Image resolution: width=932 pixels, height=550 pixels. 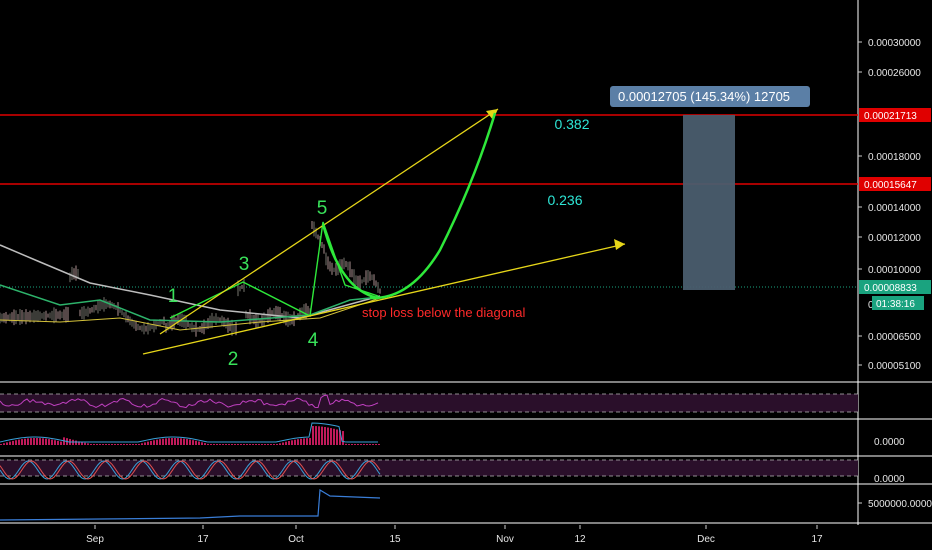 I want to click on time-tick-label: 17, so click(x=203, y=539).